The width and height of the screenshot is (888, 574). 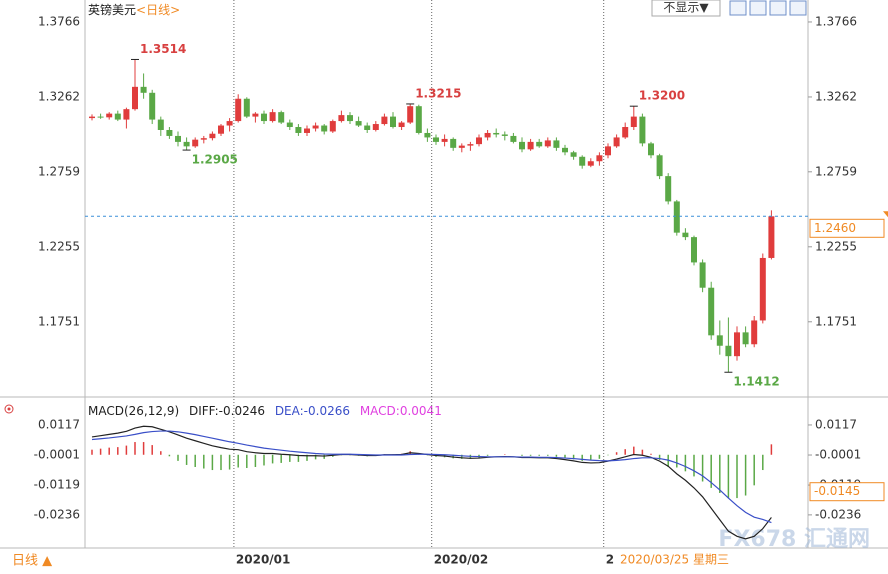 I want to click on last-price-label: 1.2460, so click(x=835, y=228).